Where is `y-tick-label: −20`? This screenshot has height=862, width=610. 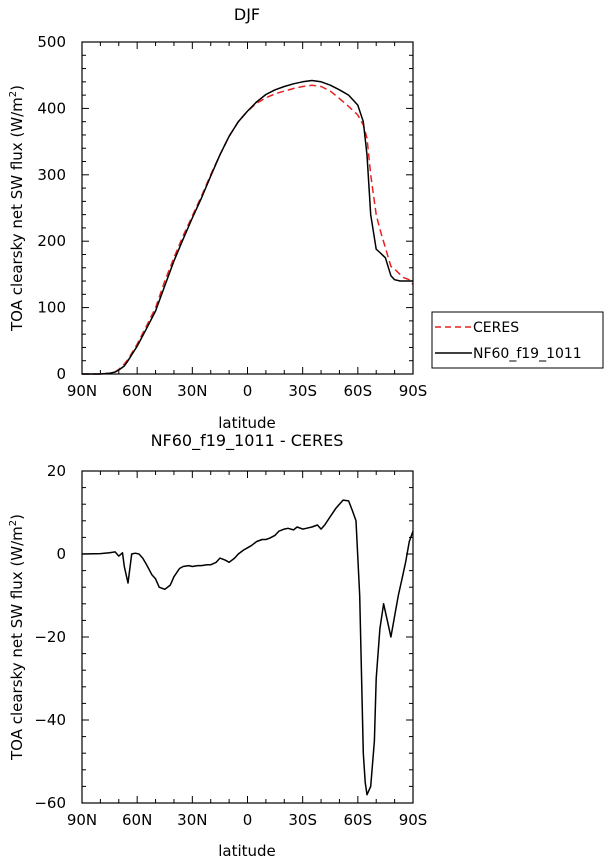
y-tick-label: −20 is located at coordinates (50, 637).